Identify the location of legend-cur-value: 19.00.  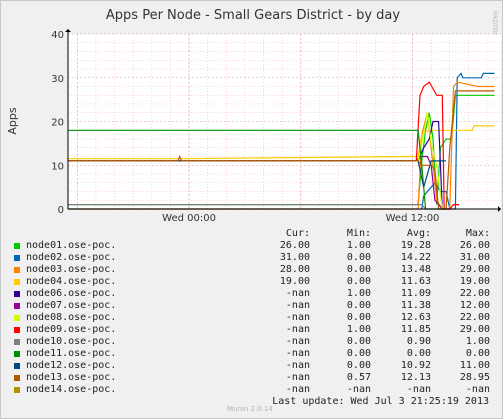
(294, 281).